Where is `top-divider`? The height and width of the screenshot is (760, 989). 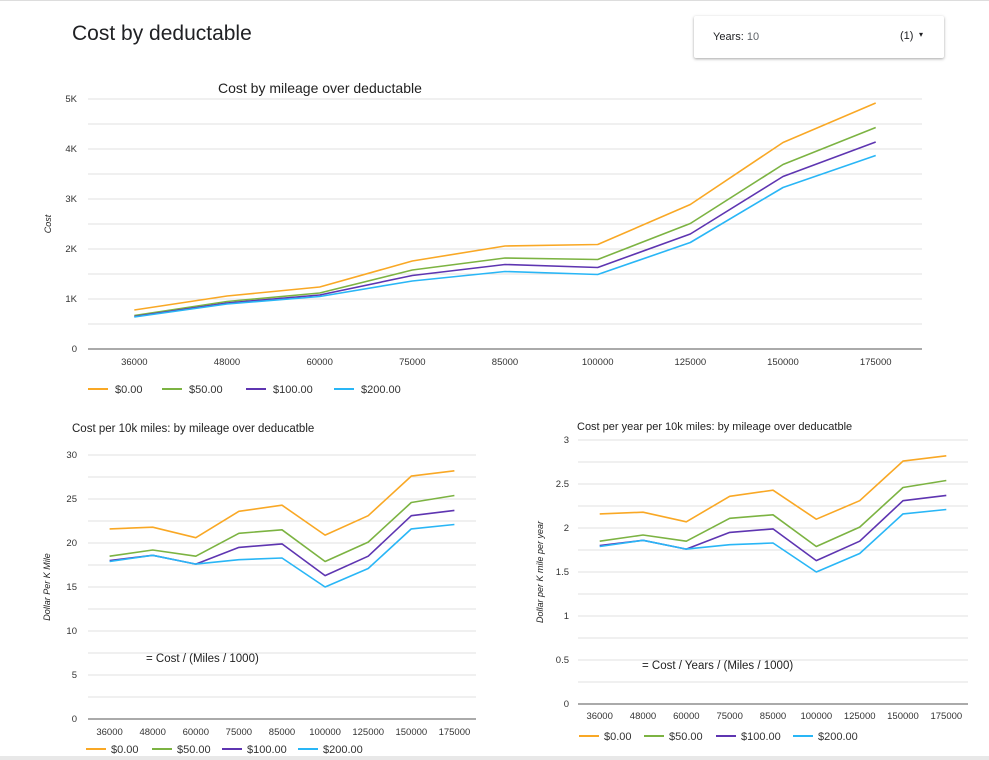 top-divider is located at coordinates (494, 0).